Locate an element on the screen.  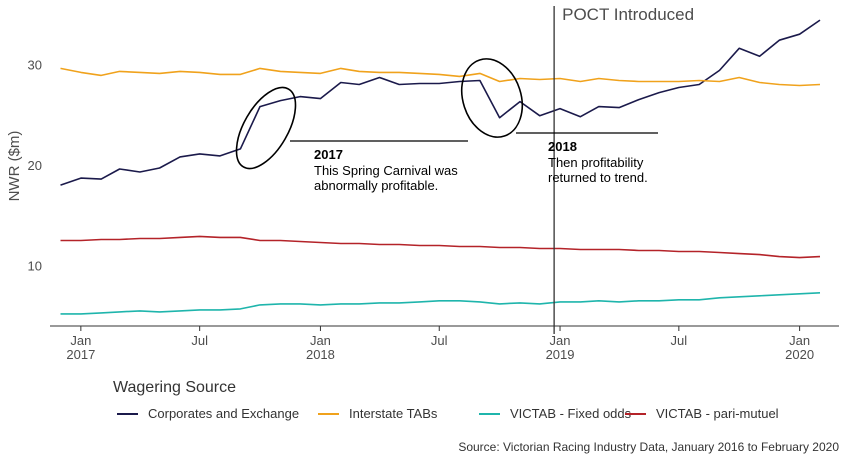
x-tick-label: Jan 2020 is located at coordinates (799, 347).